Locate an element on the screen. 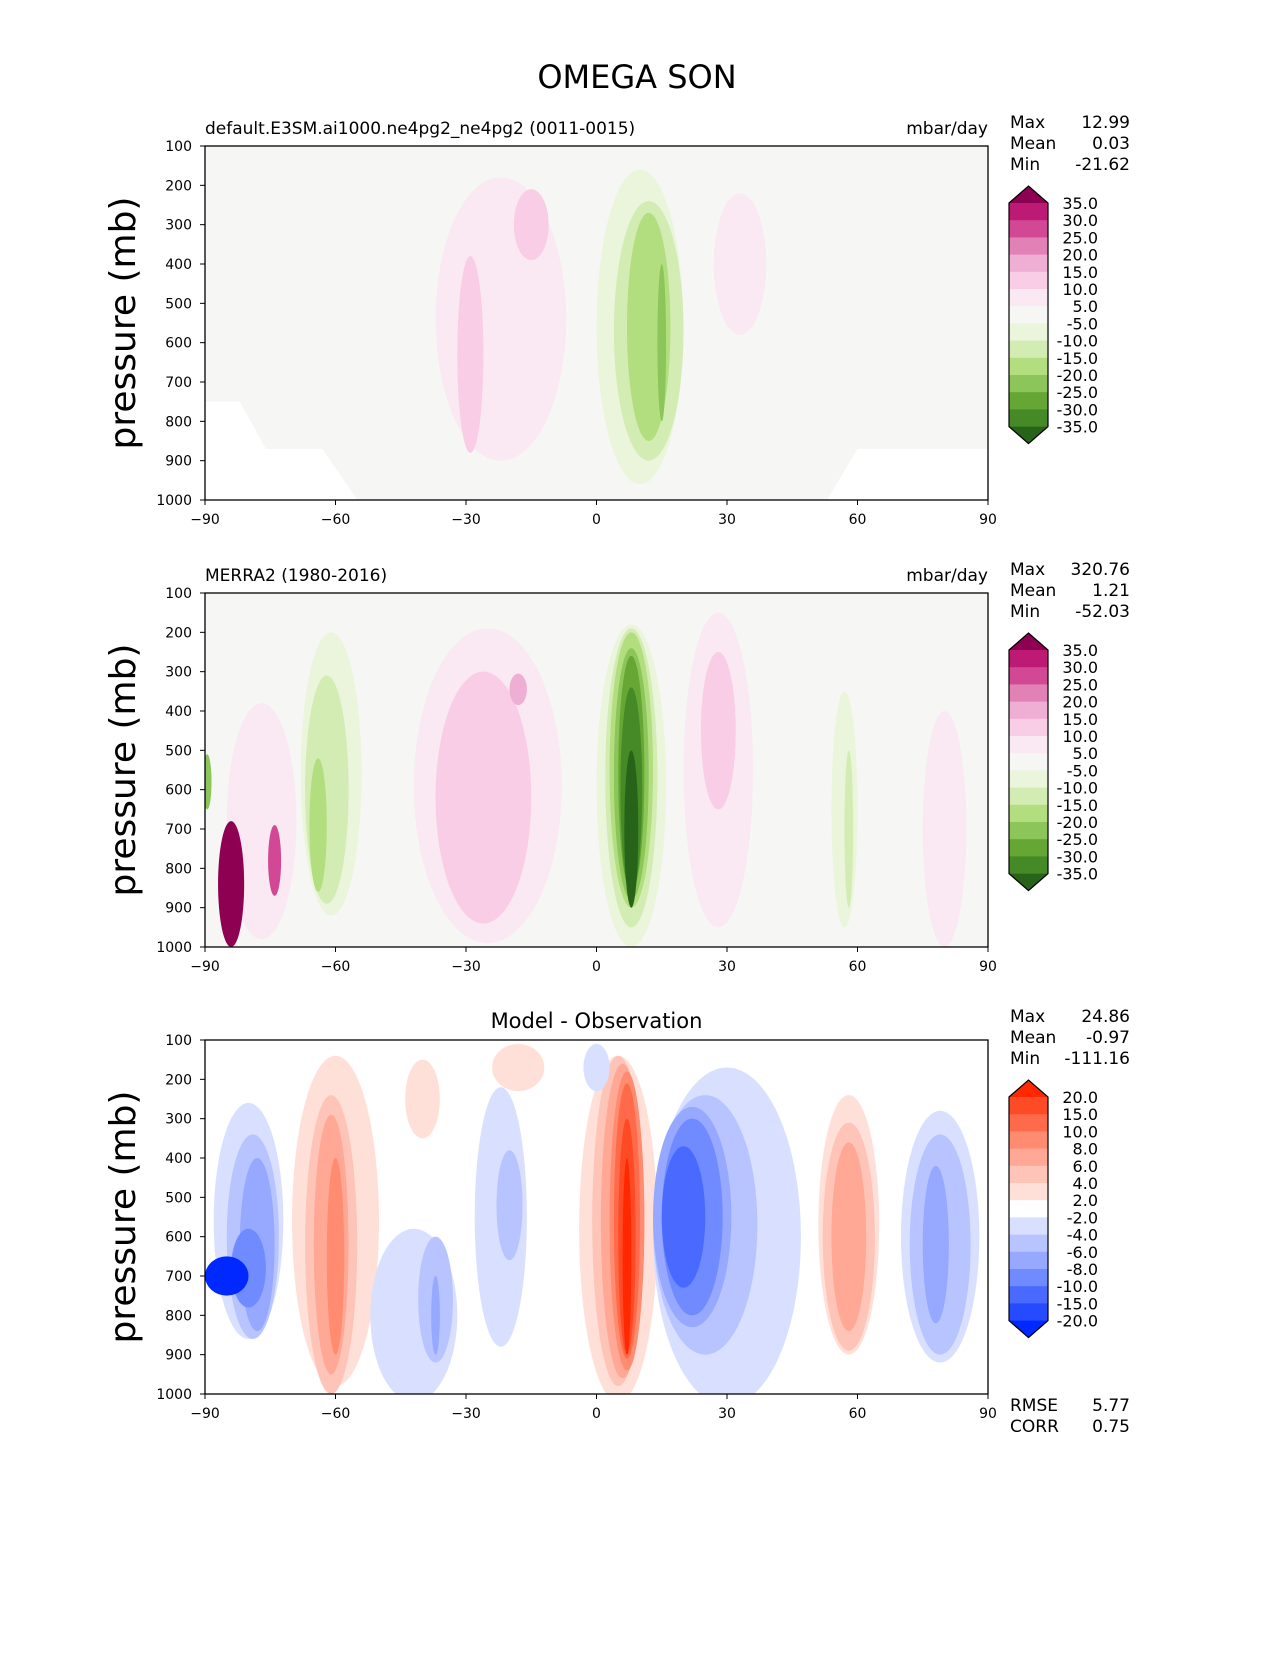 This screenshot has height=1654, width=1275. metric-label: CORR is located at coordinates (1034, 1427).